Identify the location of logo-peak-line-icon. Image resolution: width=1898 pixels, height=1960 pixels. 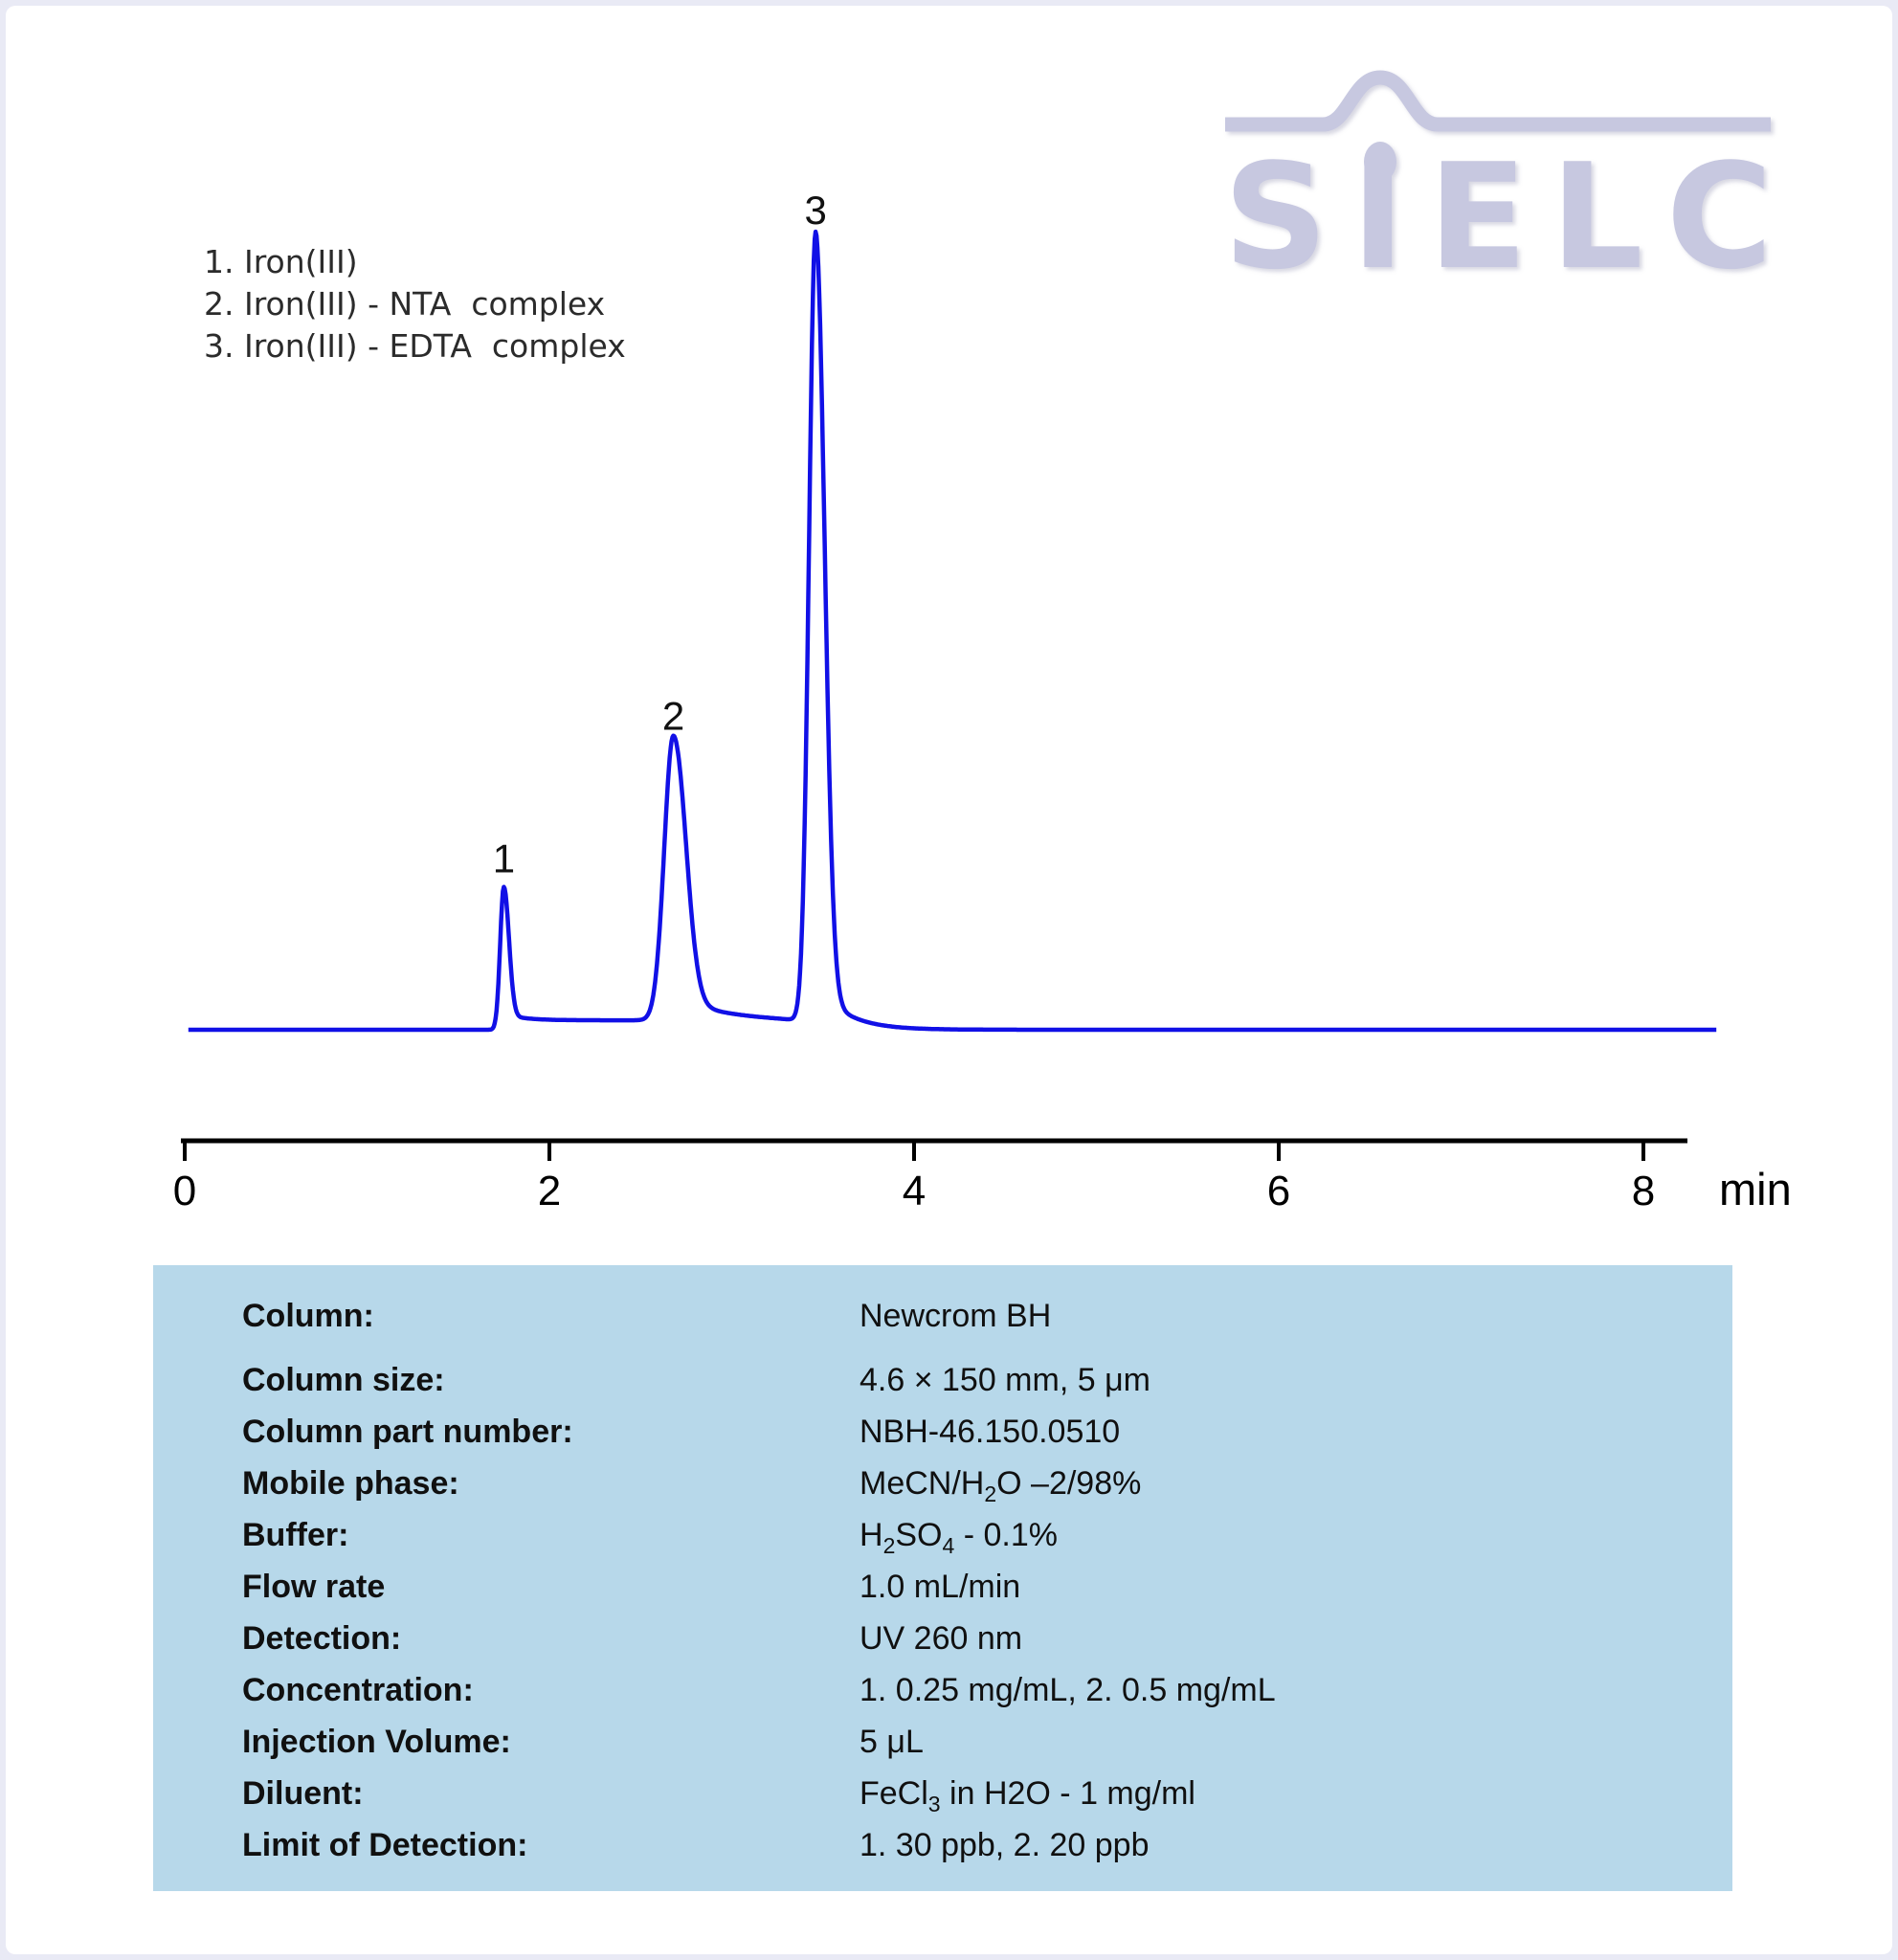
(1498, 101).